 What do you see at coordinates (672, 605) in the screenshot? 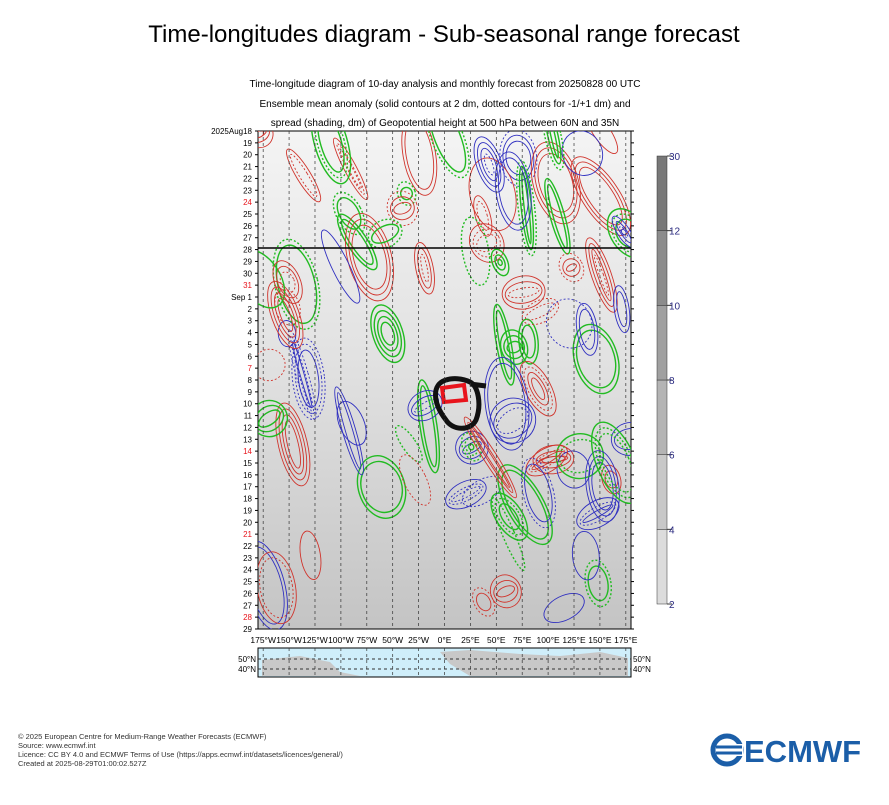
I see `colorbar-tick-label: 2` at bounding box center [672, 605].